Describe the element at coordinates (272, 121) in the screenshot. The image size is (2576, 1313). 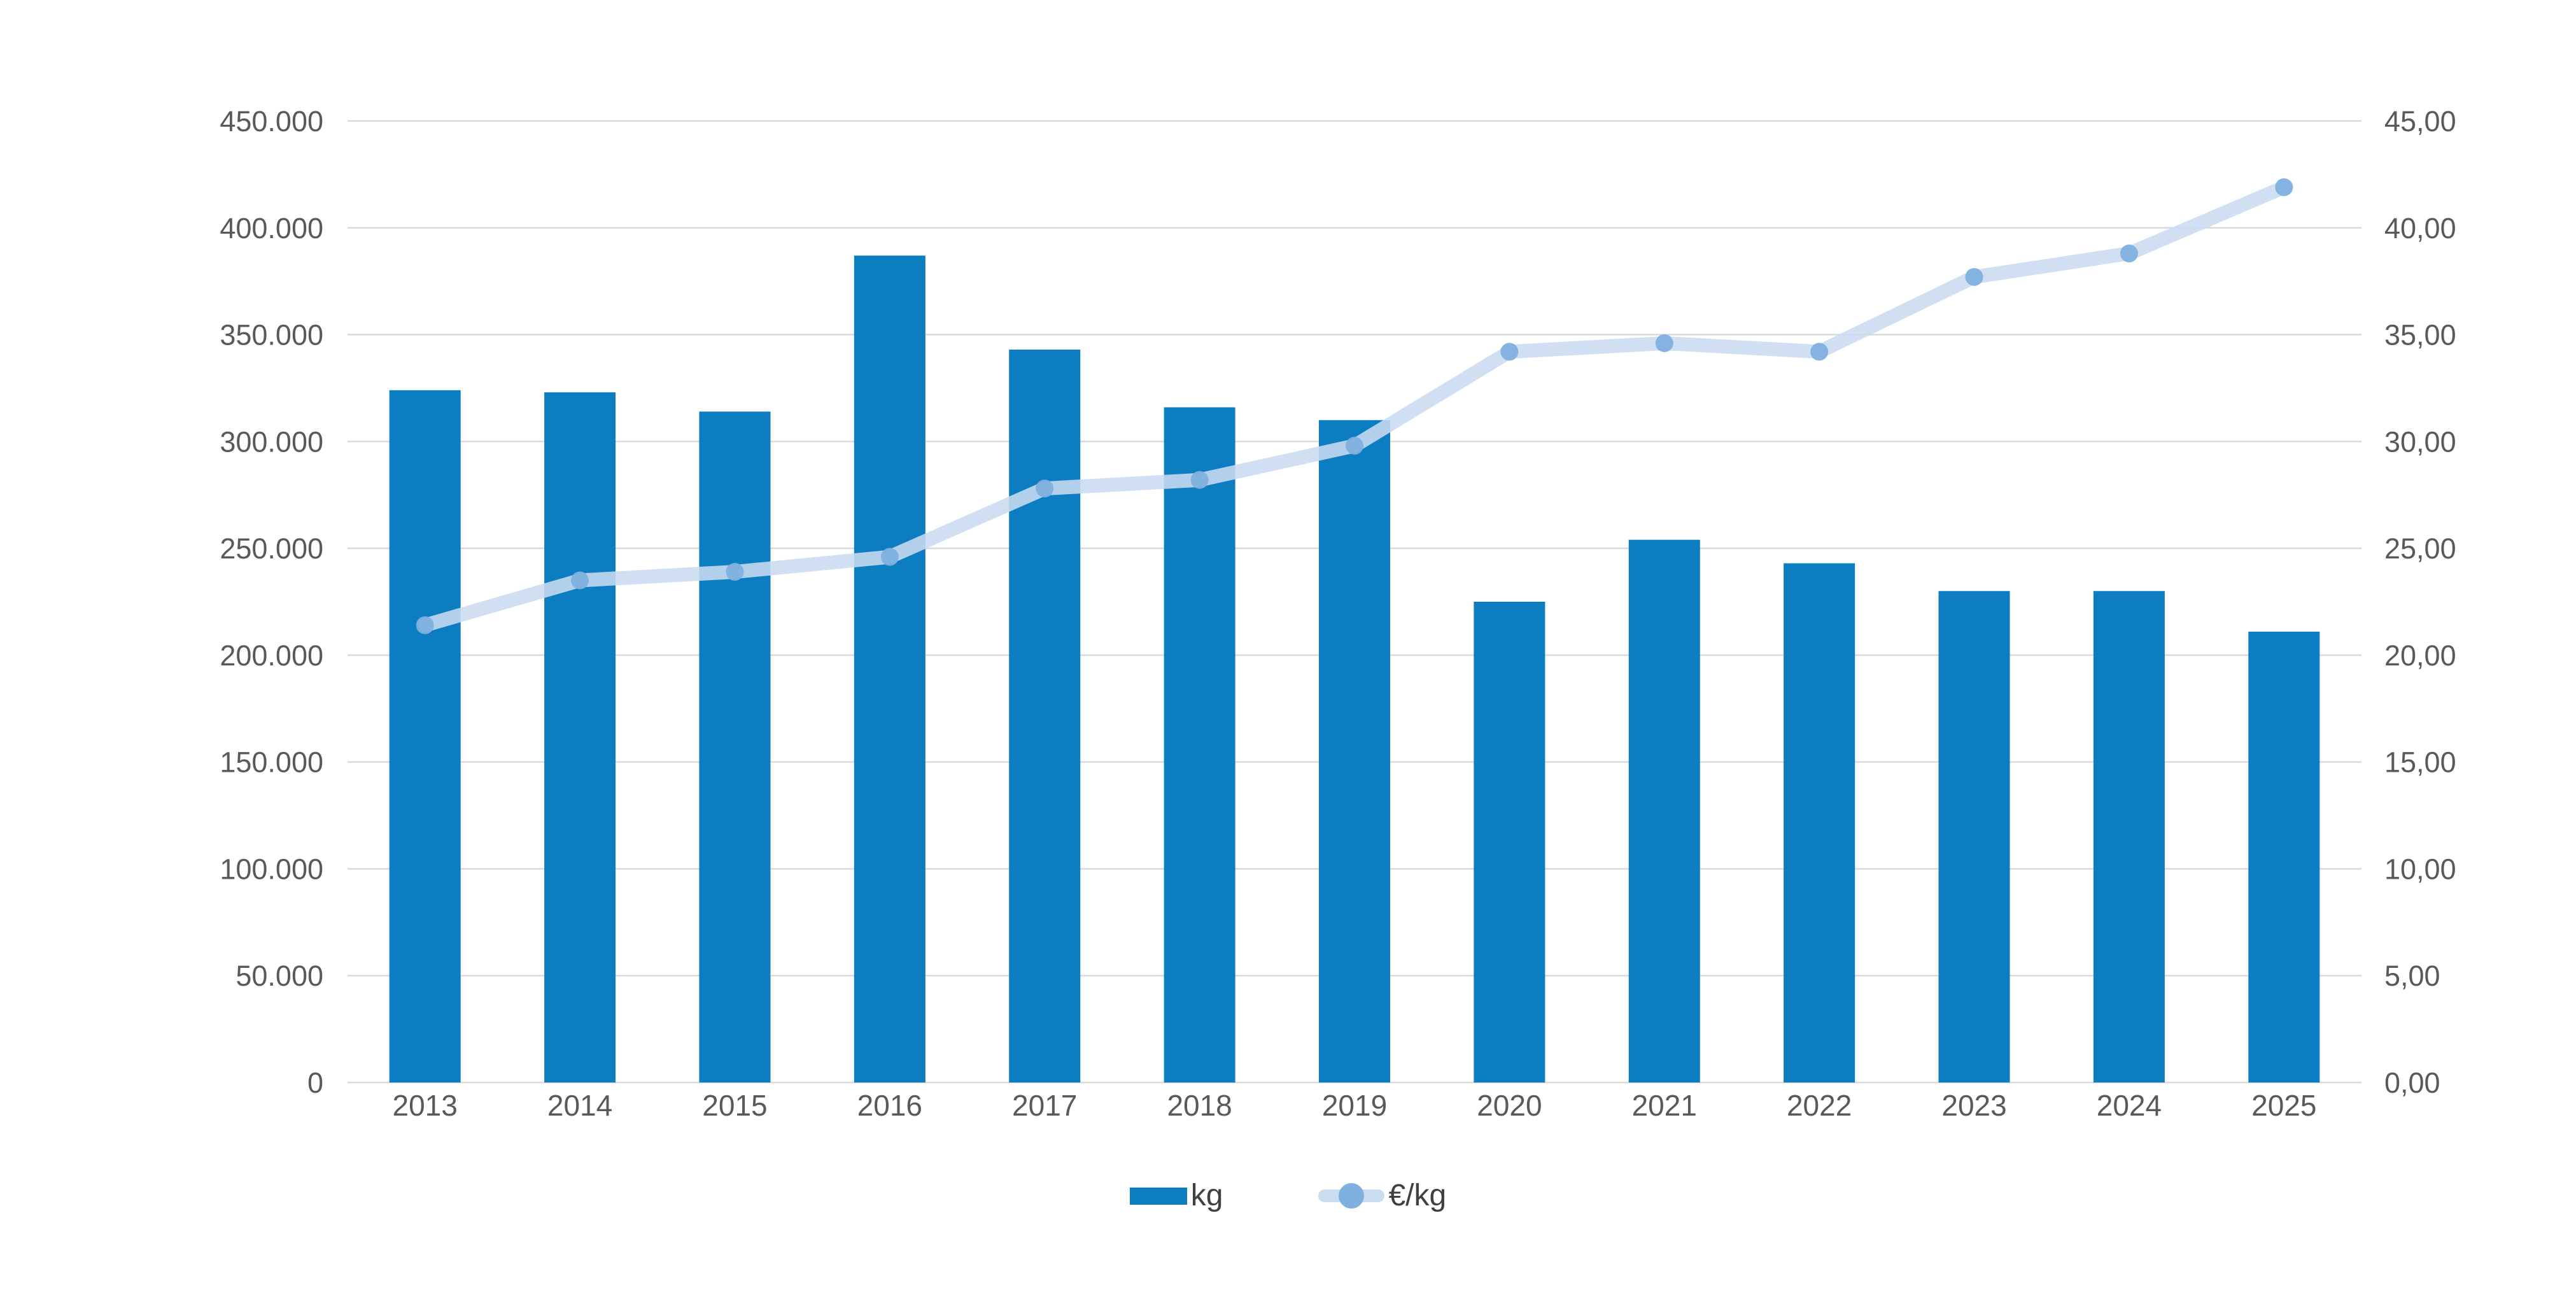
I see `left-axis-tick-label: 450.000` at that location.